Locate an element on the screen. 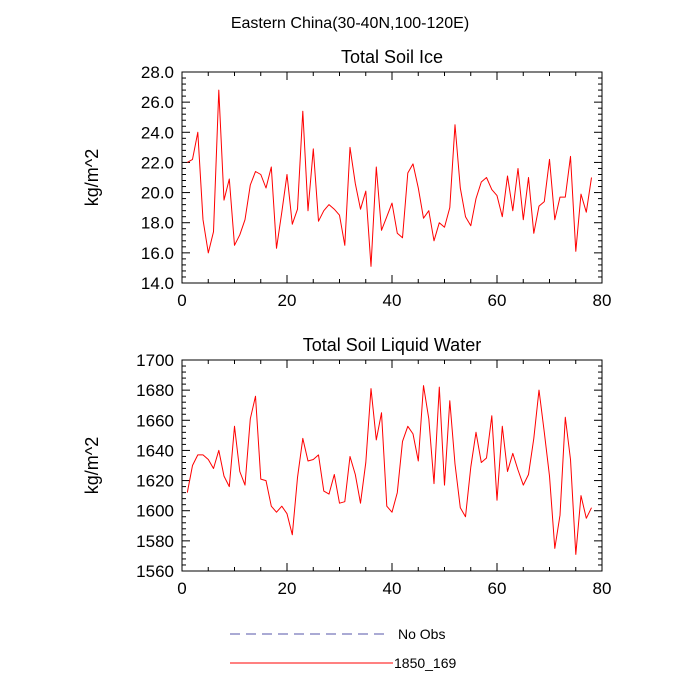  y-tick-label: 1620 is located at coordinates (155, 481).